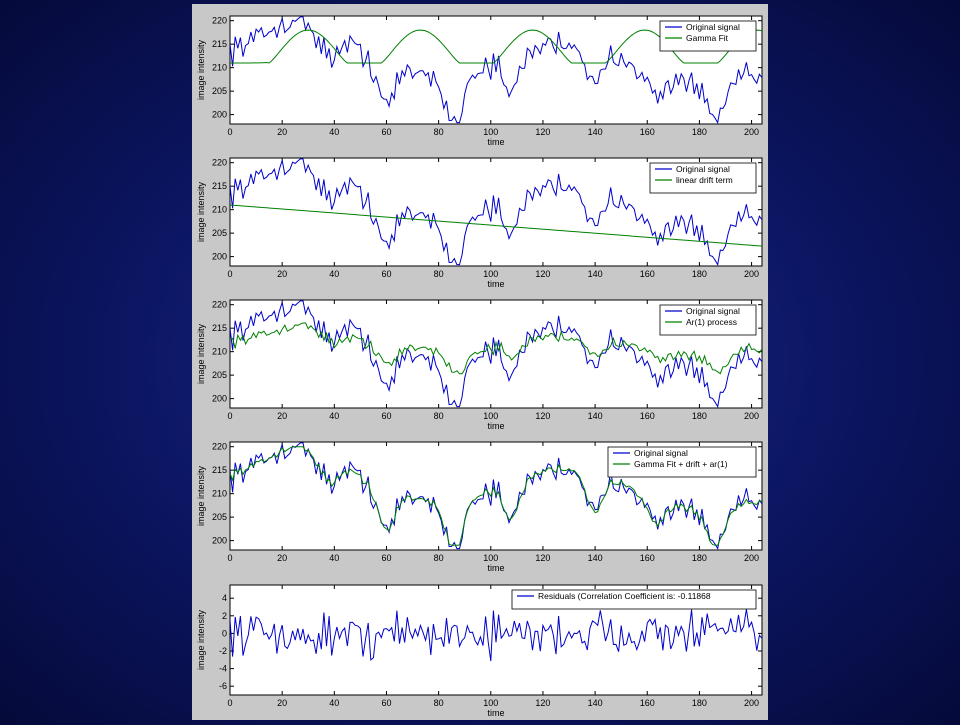 The width and height of the screenshot is (960, 725). Describe the element at coordinates (496, 635) in the screenshot. I see `series-line-residual` at that location.